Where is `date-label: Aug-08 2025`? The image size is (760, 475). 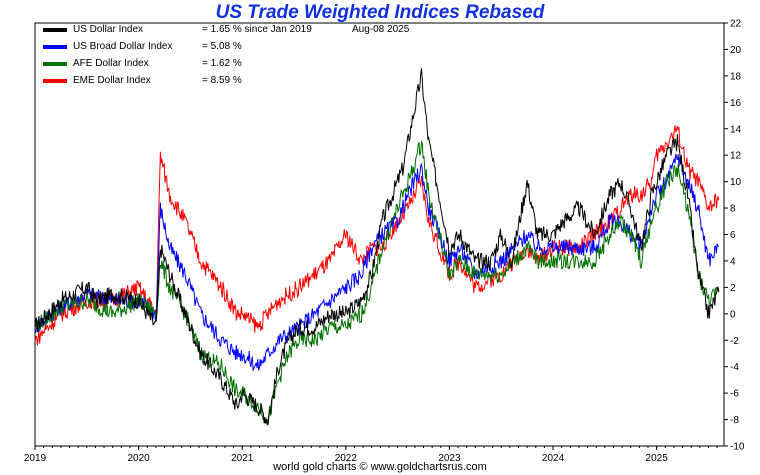 date-label: Aug-08 2025 is located at coordinates (381, 29).